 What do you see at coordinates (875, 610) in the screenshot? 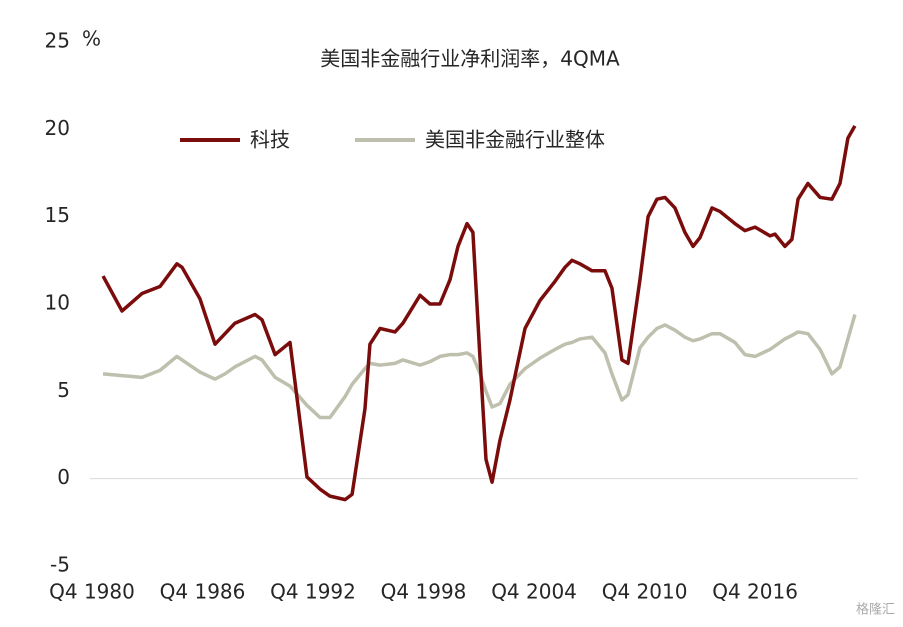
I see `watermark: 格隆汇` at bounding box center [875, 610].